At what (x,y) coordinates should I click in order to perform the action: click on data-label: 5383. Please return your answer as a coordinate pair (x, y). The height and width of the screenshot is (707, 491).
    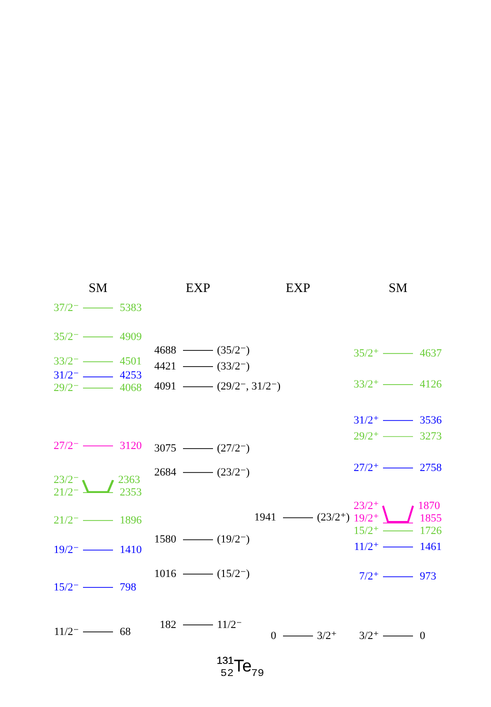
    Looking at the image, I should click on (131, 308).